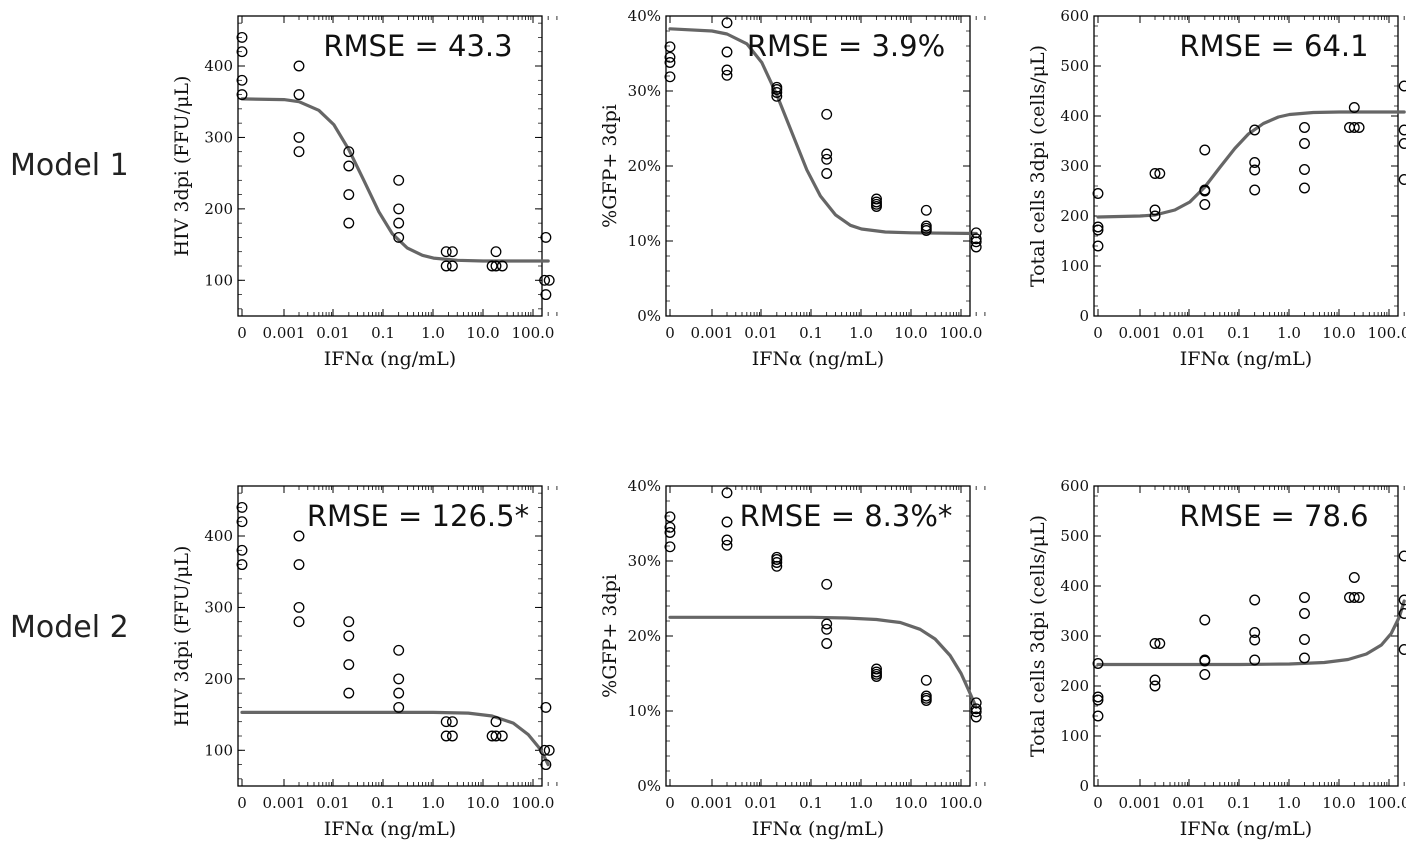 This screenshot has width=1406, height=847. I want to click on x-tick-label: 1.0, so click(861, 333).